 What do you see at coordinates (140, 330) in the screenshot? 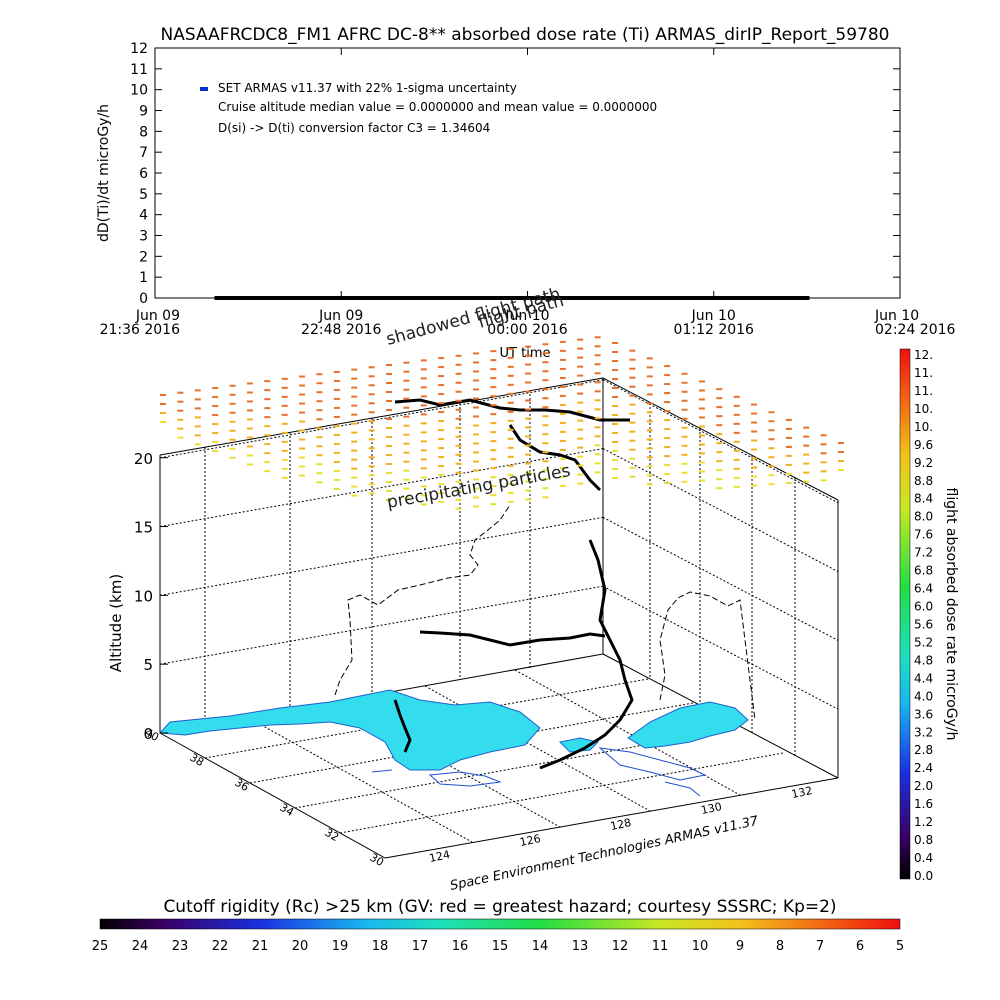
I see `x-tick-time: 21:36 2016` at bounding box center [140, 330].